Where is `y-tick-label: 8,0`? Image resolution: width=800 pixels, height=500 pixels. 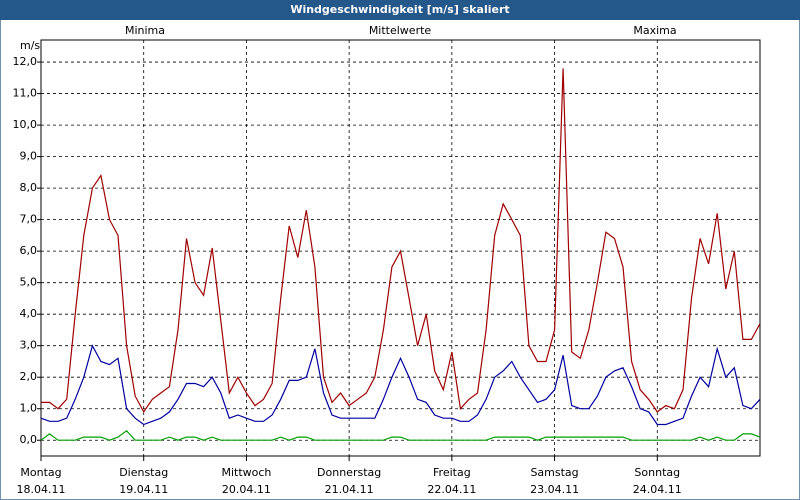
y-tick-label: 8,0 is located at coordinates (29, 187).